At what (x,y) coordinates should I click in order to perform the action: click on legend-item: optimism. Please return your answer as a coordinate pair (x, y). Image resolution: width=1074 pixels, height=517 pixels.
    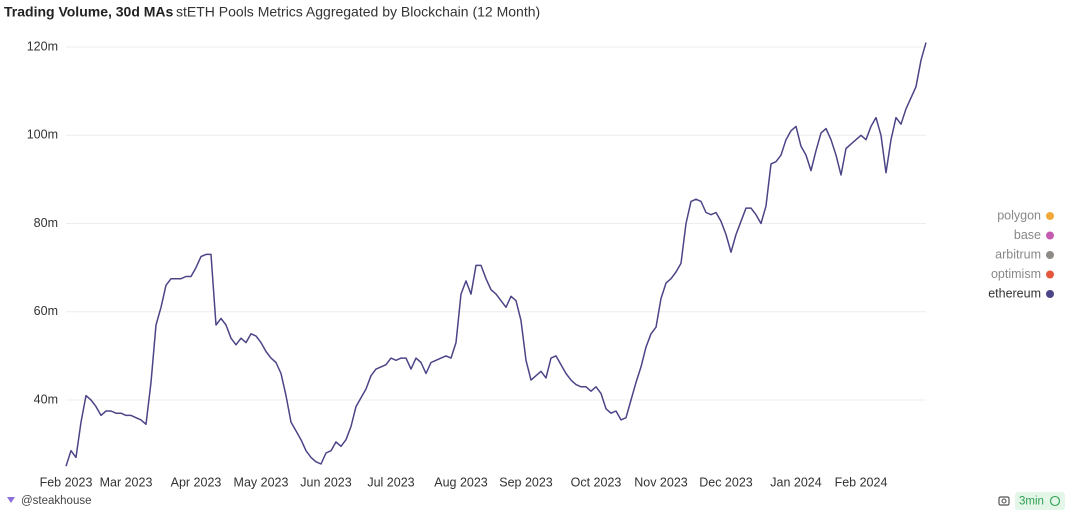
    Looking at the image, I should click on (1022, 274).